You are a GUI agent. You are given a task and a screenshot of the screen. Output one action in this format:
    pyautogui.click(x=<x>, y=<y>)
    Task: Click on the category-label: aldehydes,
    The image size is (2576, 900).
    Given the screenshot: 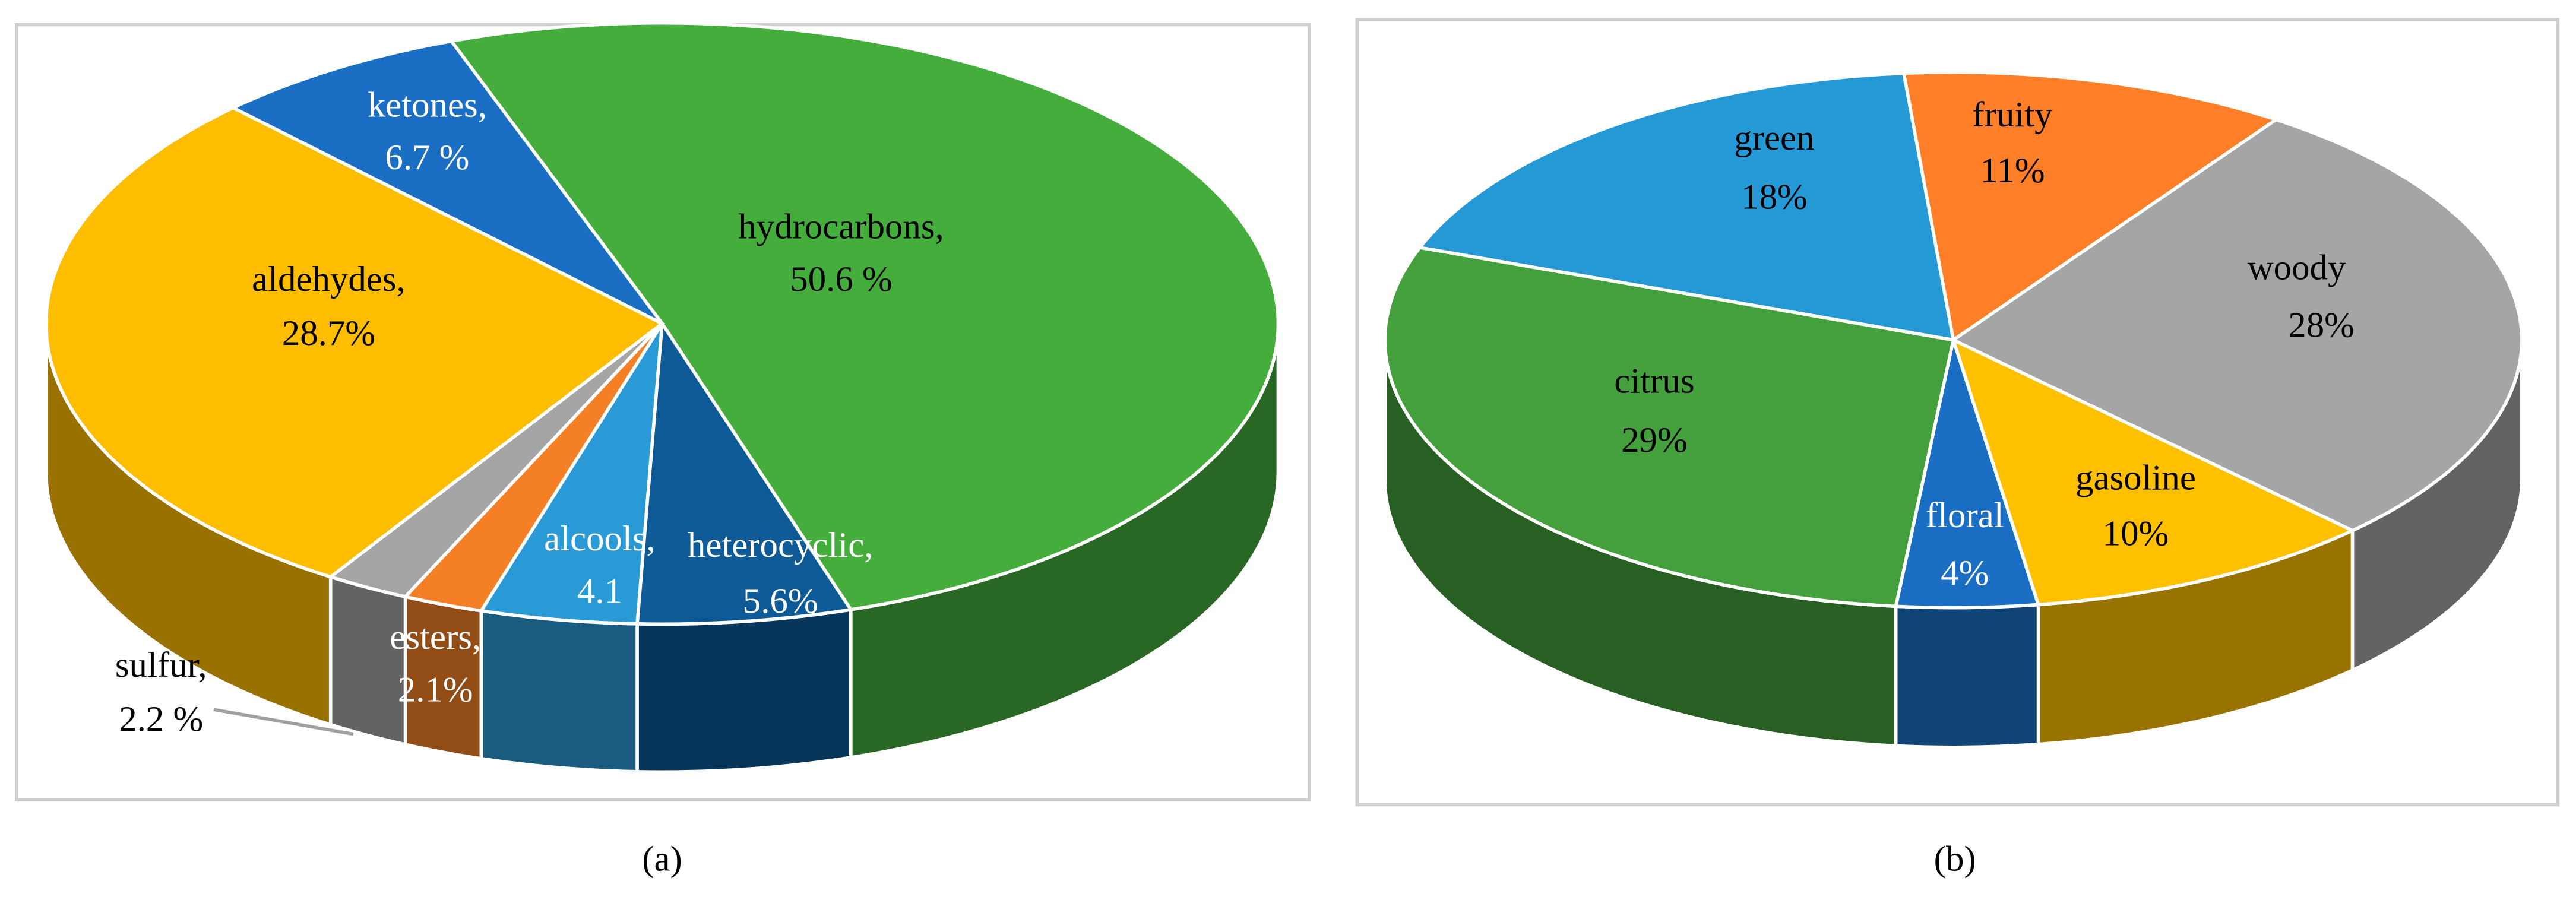 What is the action you would take?
    pyautogui.click(x=329, y=279)
    